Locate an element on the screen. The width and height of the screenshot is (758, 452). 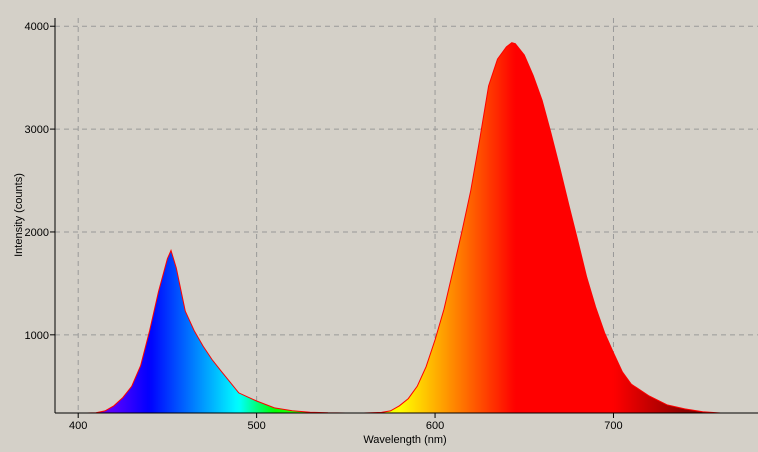
y-tick-label: 4000 is located at coordinates (37, 27).